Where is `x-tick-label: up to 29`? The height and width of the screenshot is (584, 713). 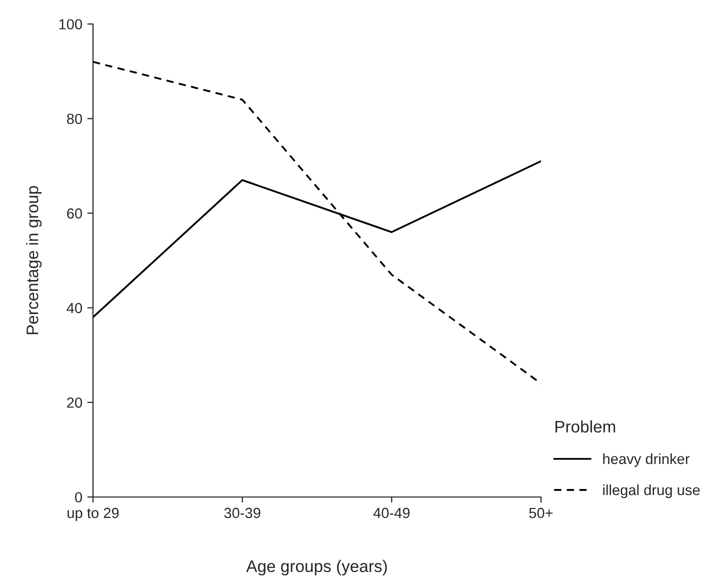
x-tick-label: up to 29 is located at coordinates (93, 515).